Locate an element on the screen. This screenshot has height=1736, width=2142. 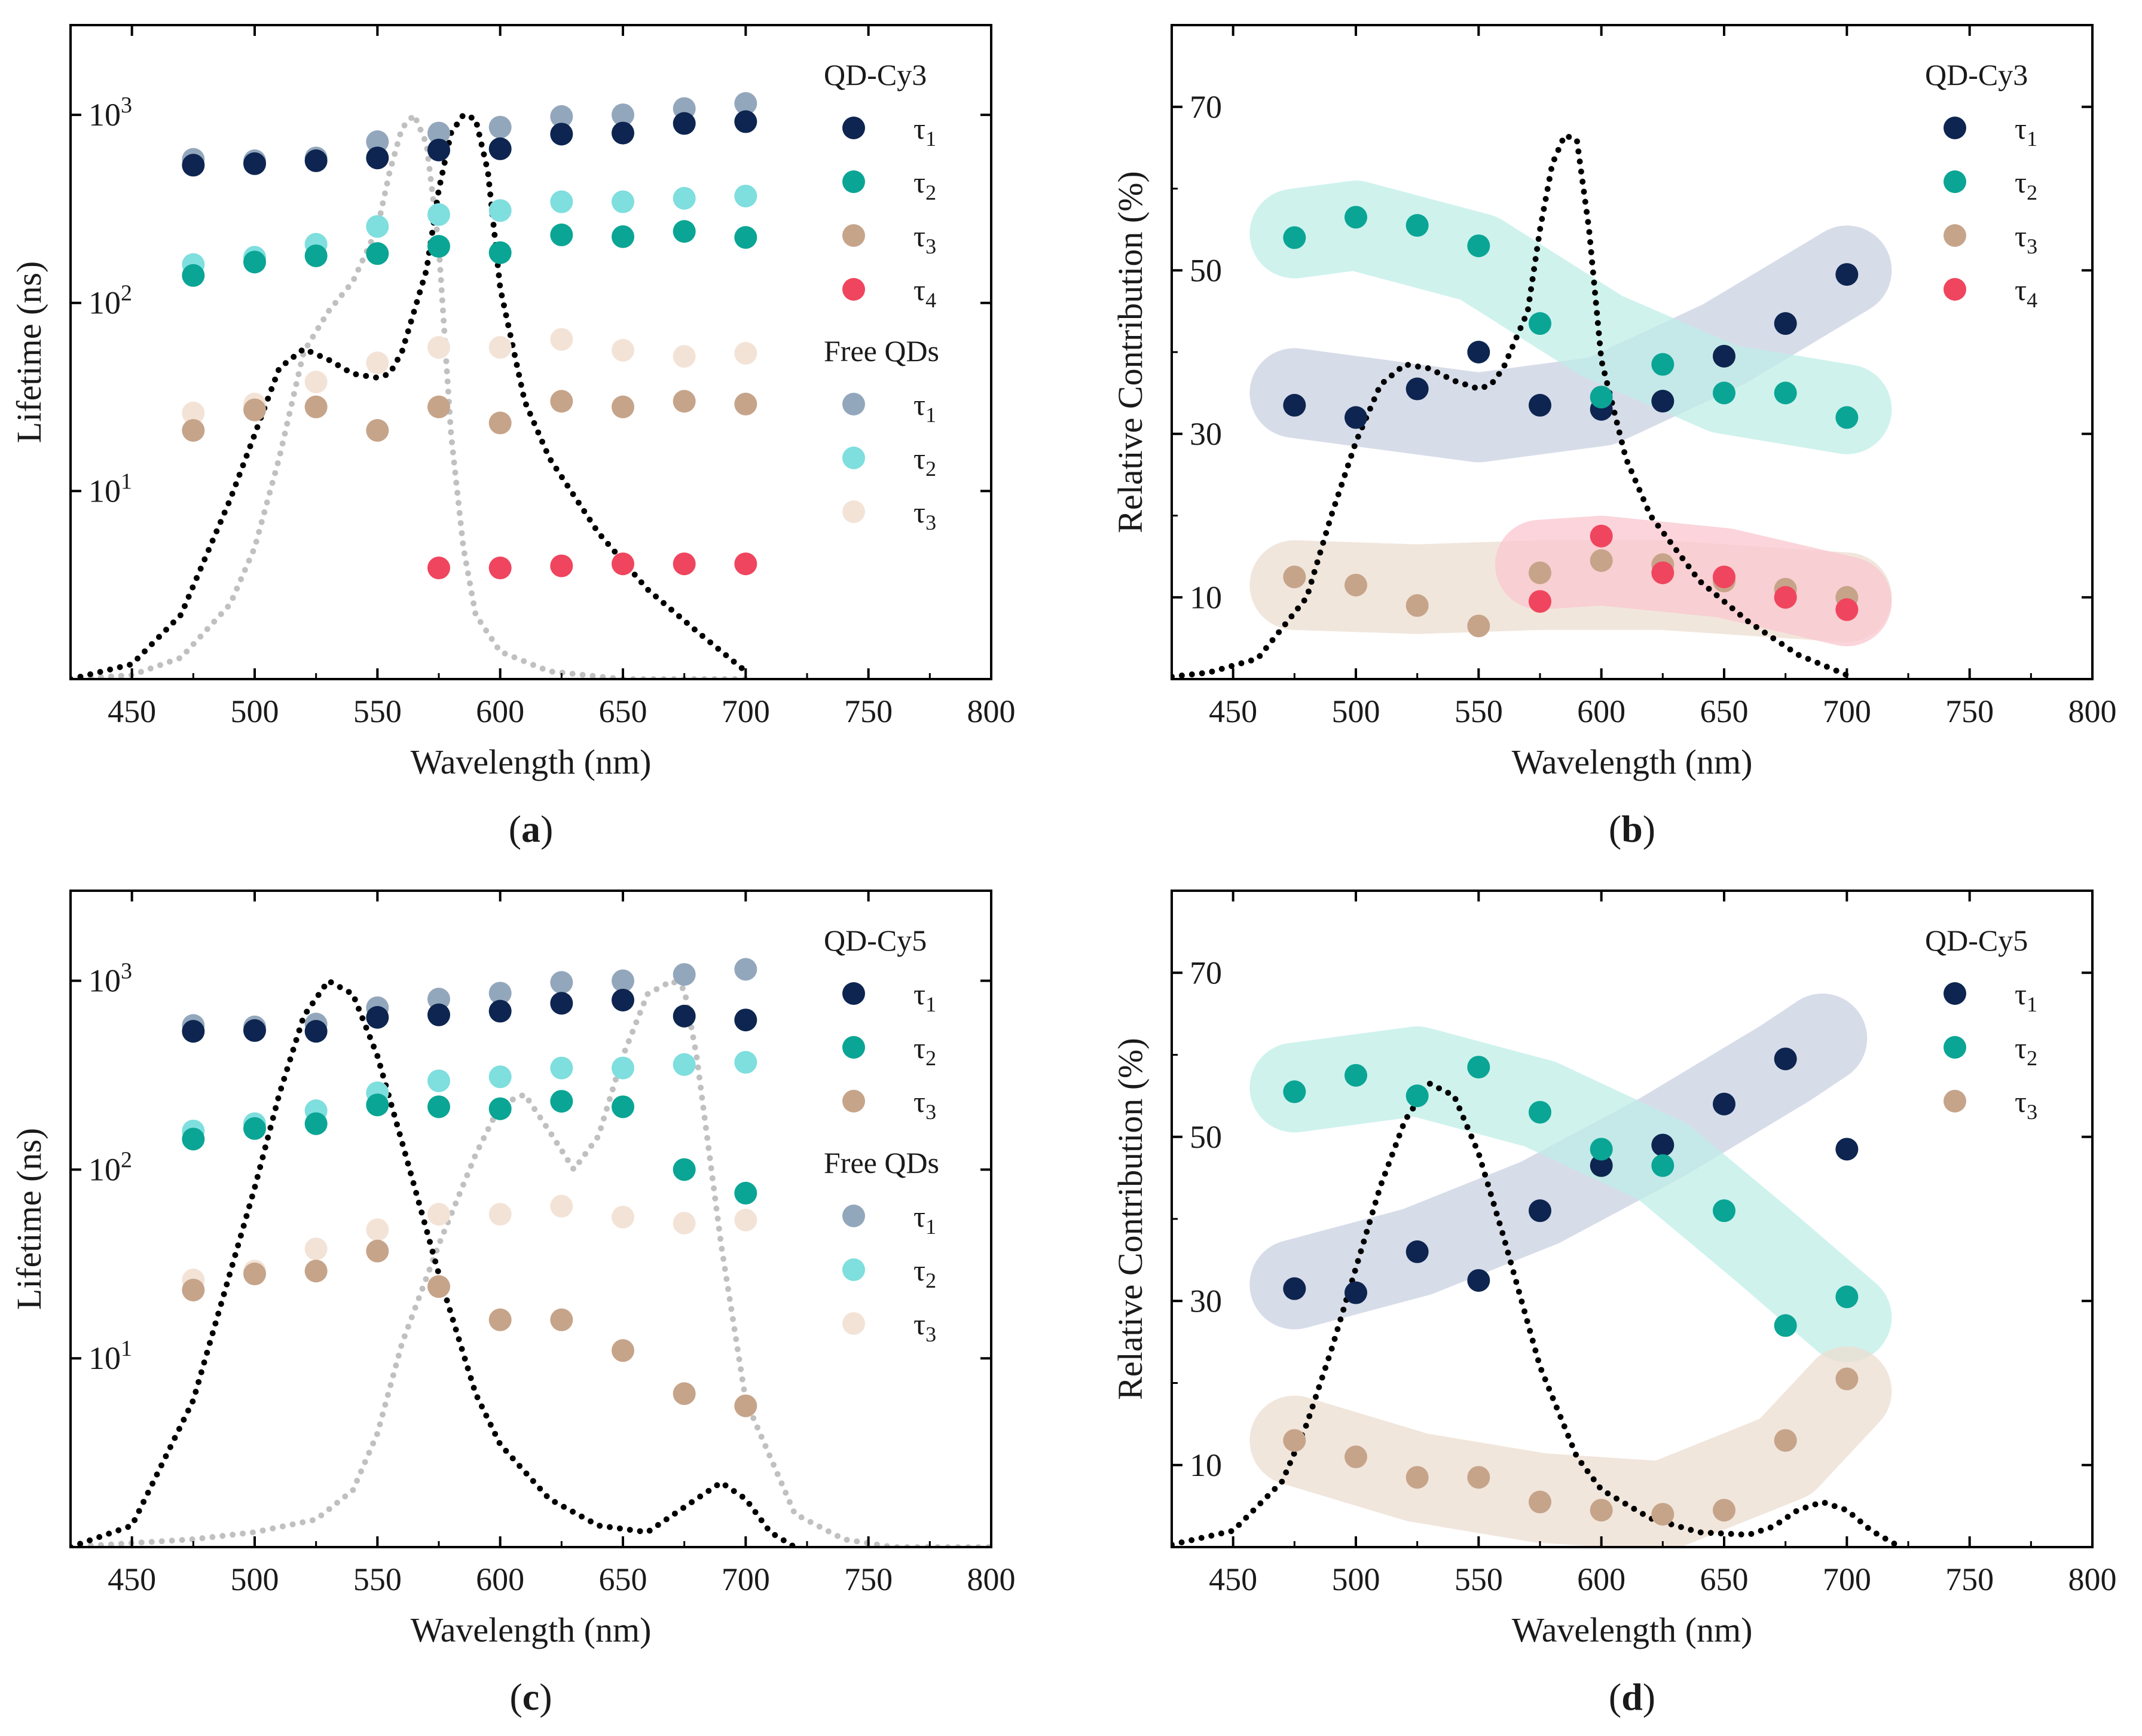
x-tick-label: 500 is located at coordinates (255, 1579).